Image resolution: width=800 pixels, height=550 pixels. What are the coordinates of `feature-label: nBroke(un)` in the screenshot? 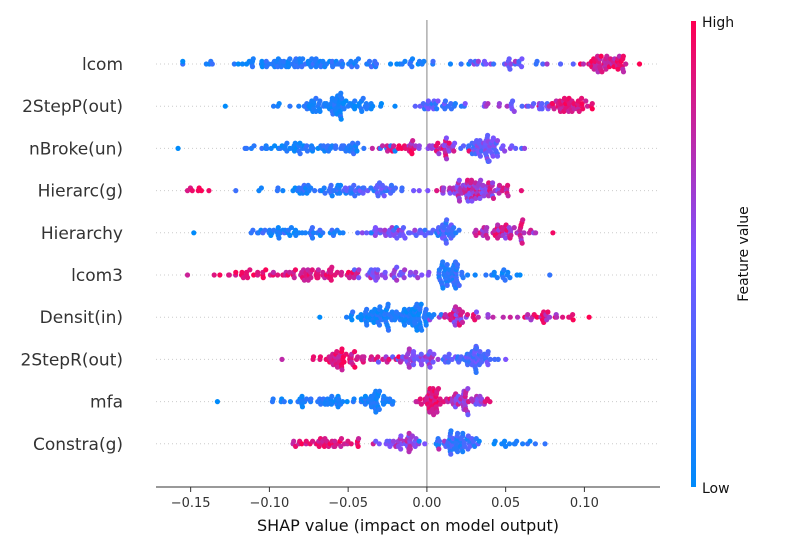 It's located at (76, 149).